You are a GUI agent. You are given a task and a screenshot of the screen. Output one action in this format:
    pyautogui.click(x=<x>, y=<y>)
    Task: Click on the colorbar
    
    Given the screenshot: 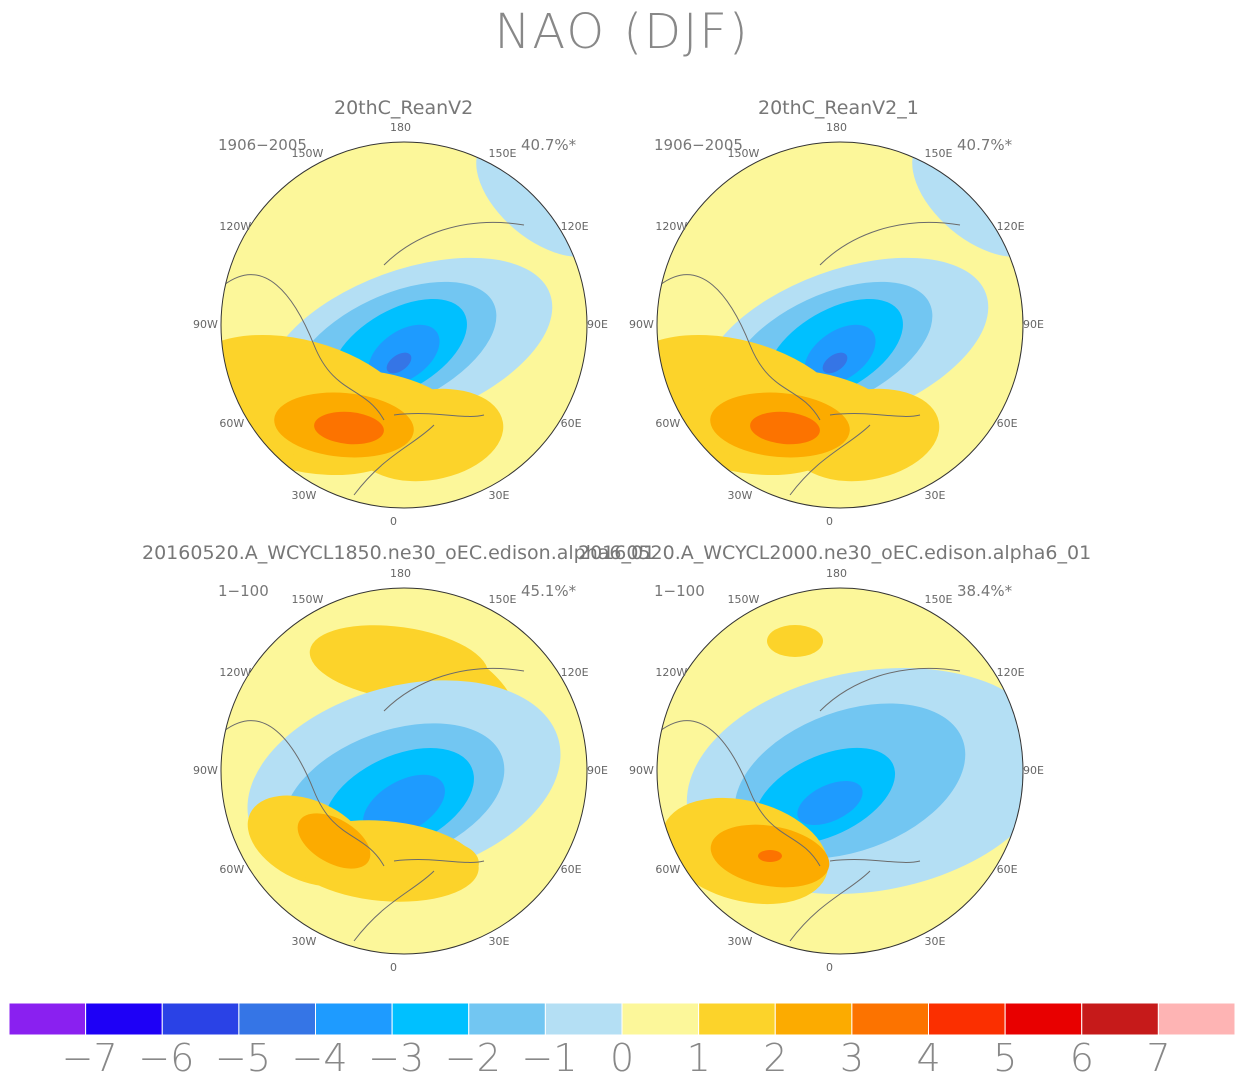 What is the action you would take?
    pyautogui.click(x=622, y=1019)
    